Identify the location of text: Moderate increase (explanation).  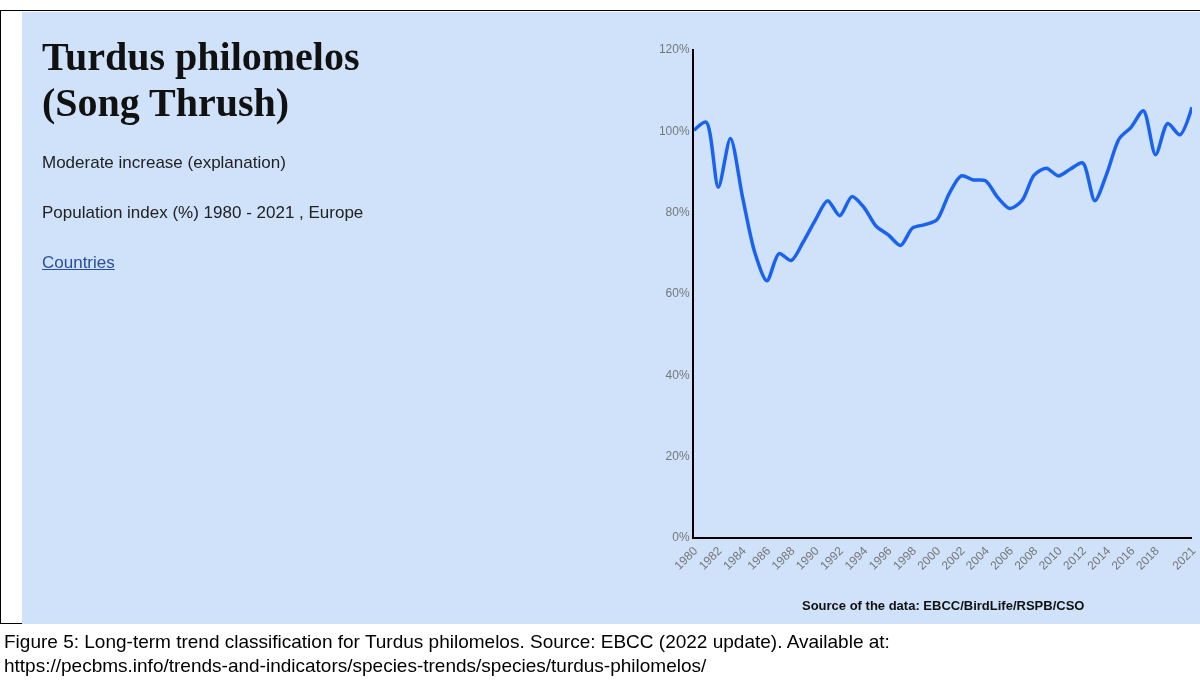
(164, 163).